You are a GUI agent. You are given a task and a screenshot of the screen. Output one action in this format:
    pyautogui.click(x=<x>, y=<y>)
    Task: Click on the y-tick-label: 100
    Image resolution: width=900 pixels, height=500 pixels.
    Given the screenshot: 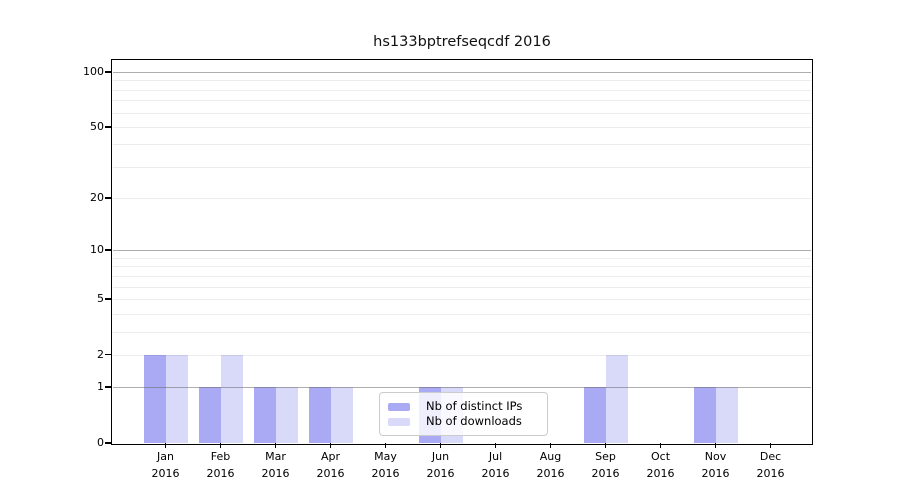 What is the action you would take?
    pyautogui.click(x=93, y=71)
    